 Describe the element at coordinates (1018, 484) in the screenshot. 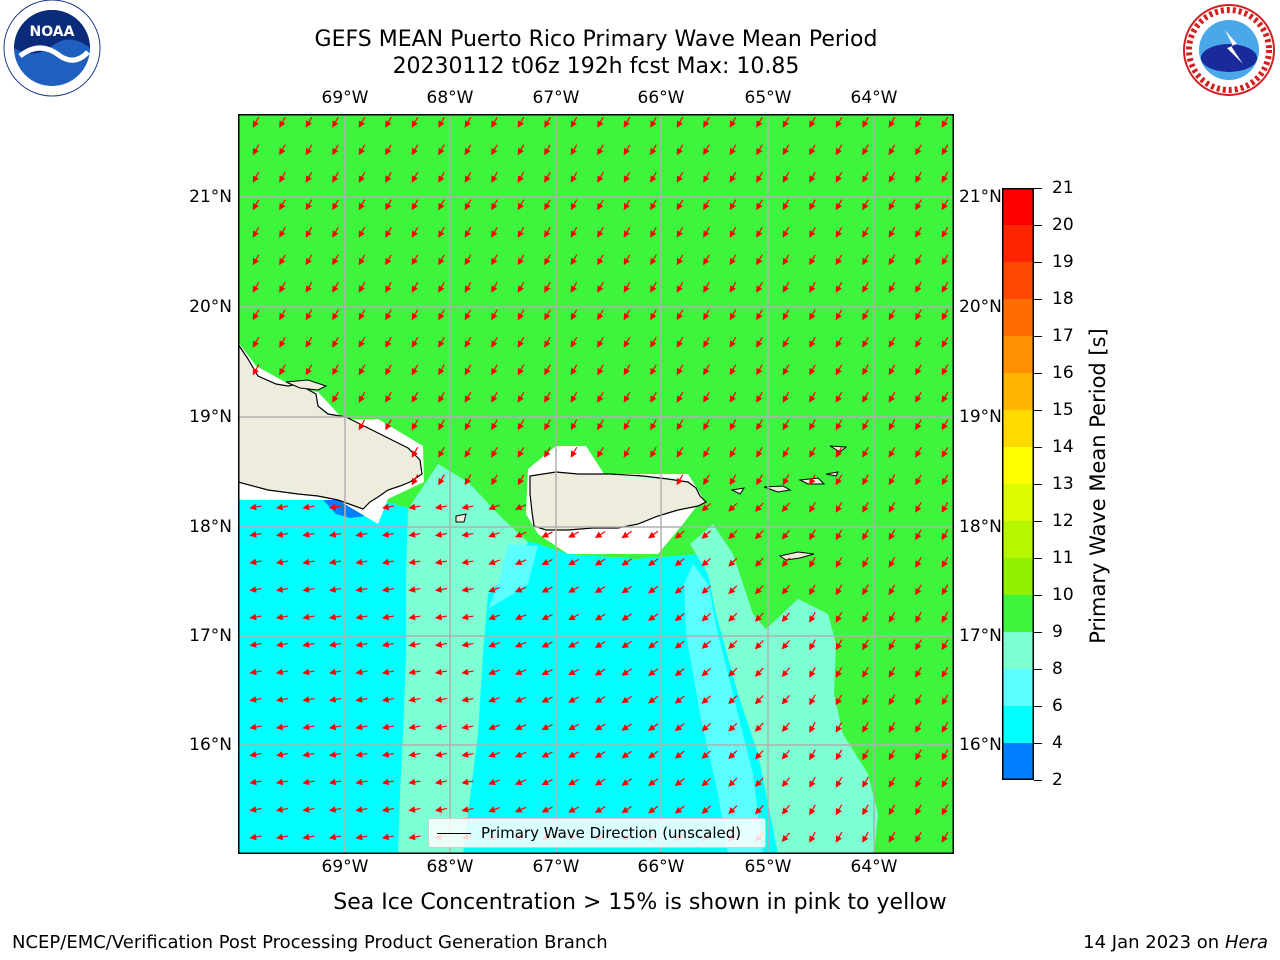

I see `colorbar` at that location.